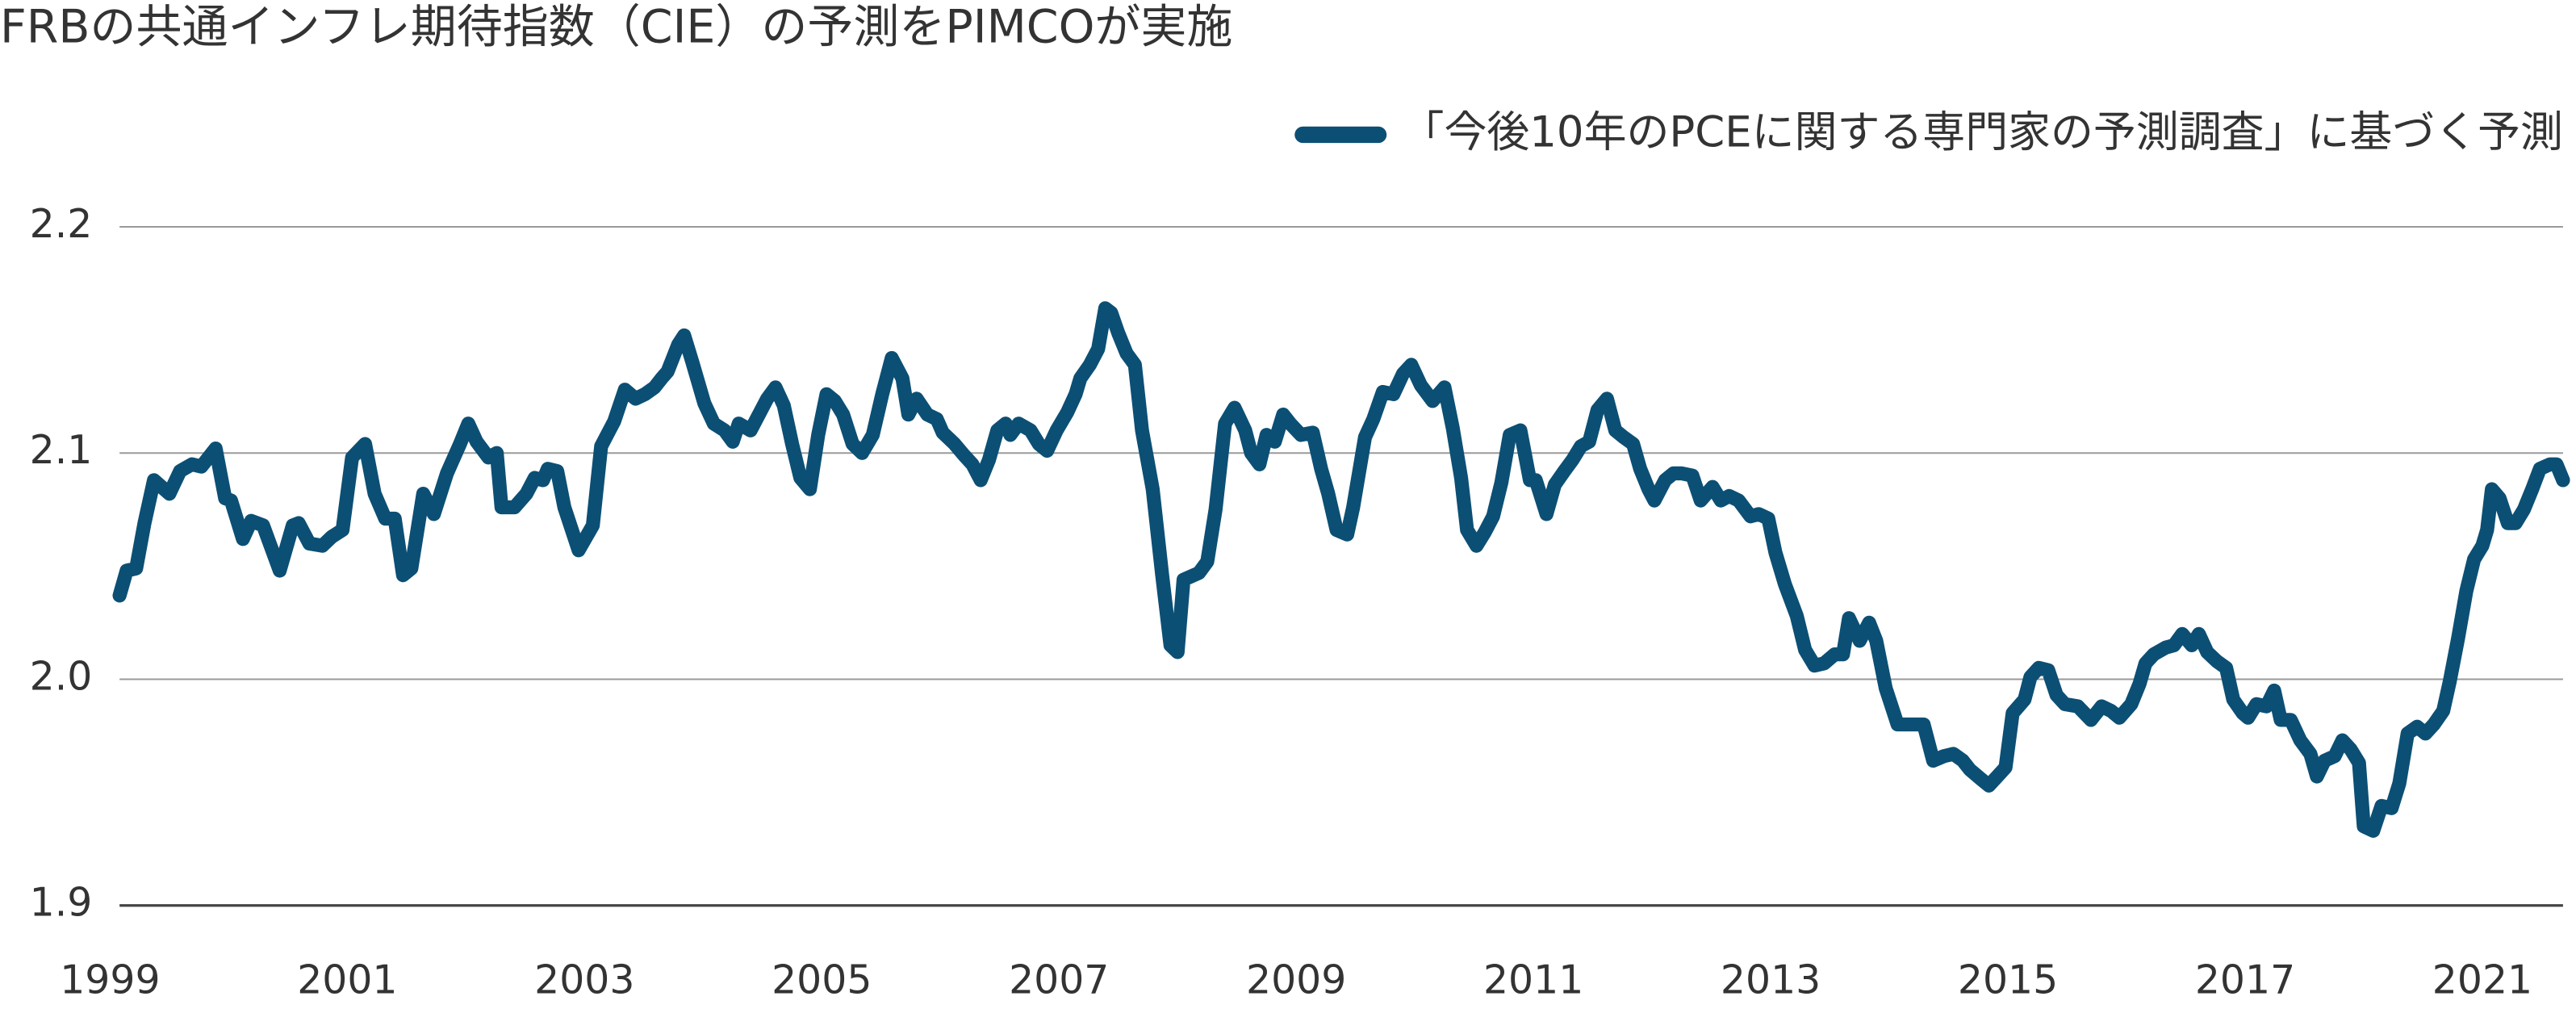  What do you see at coordinates (2245, 980) in the screenshot?
I see `x-tick-label: 2017` at bounding box center [2245, 980].